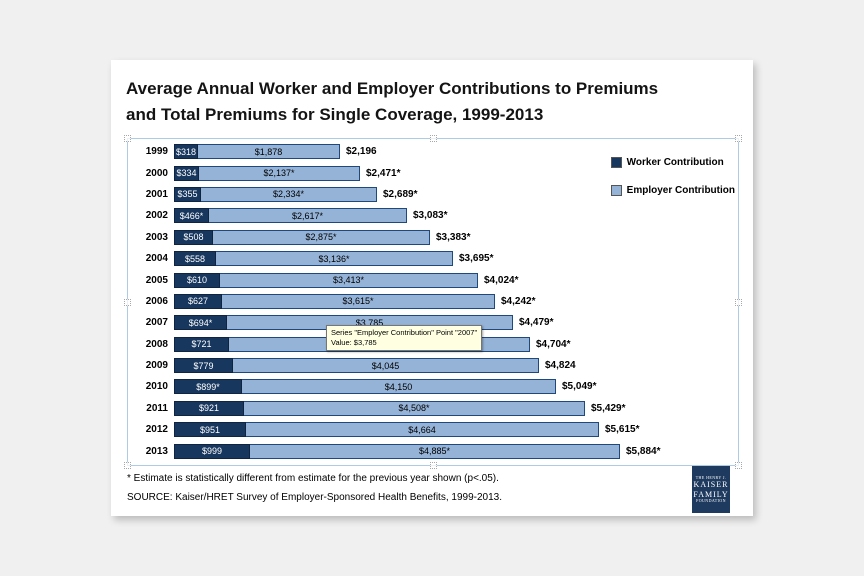 This screenshot has width=864, height=576. Describe the element at coordinates (560, 366) in the screenshot. I see `total-label: $4,824` at that location.